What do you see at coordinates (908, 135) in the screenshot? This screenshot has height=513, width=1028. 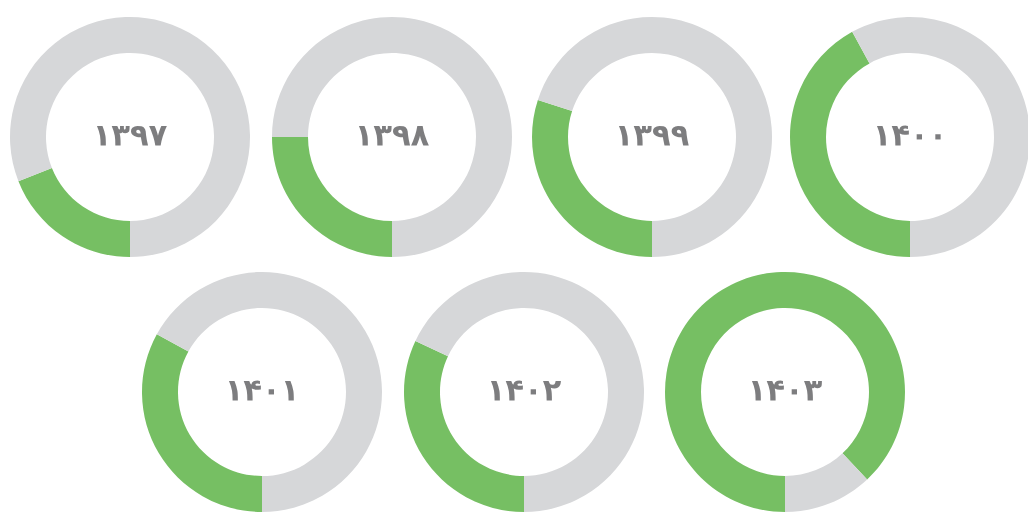 I see `text: ۱۴۰۰` at bounding box center [908, 135].